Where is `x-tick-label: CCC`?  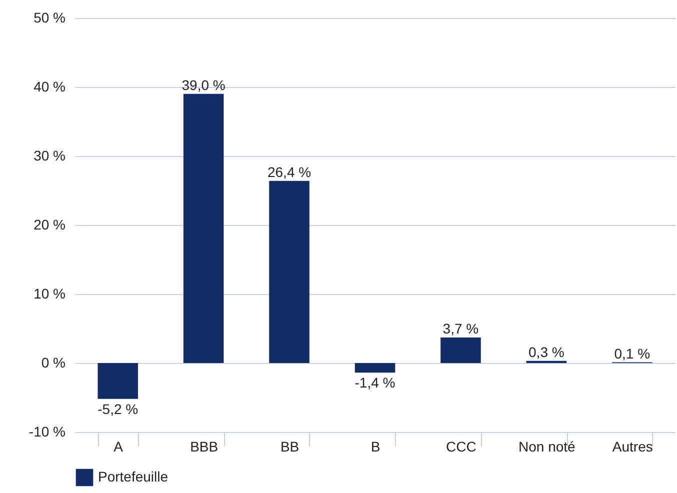 x-tick-label: CCC is located at coordinates (461, 446).